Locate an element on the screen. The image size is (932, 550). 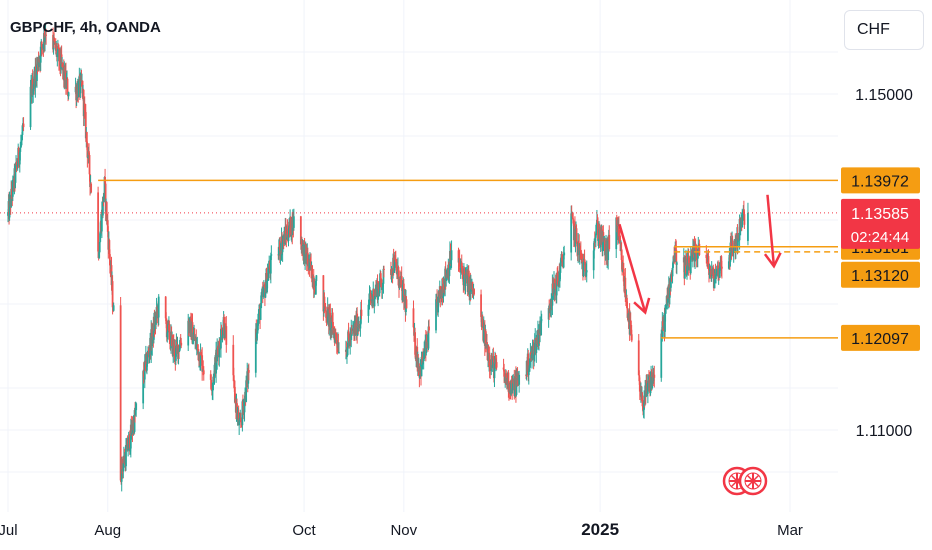
level-label-box is located at coordinates (880, 274).